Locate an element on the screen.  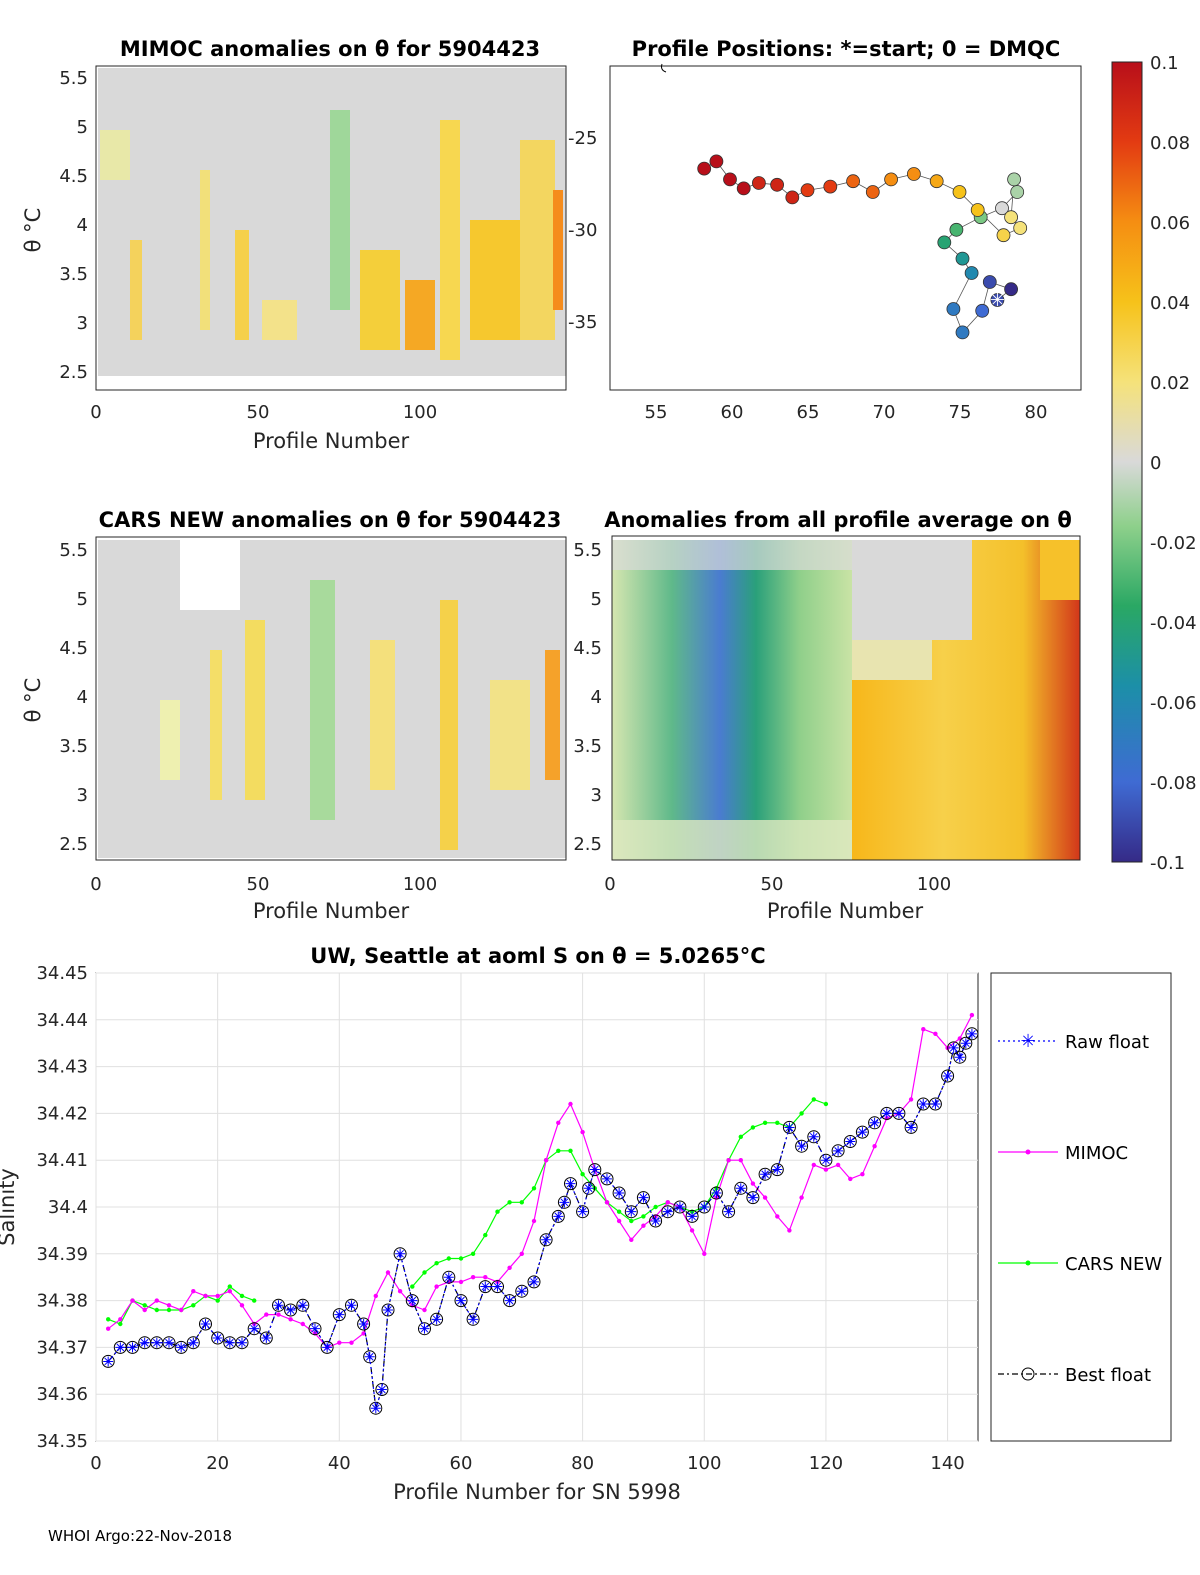
legend-entry-mimoc: MIMOC is located at coordinates (1063, 1153).